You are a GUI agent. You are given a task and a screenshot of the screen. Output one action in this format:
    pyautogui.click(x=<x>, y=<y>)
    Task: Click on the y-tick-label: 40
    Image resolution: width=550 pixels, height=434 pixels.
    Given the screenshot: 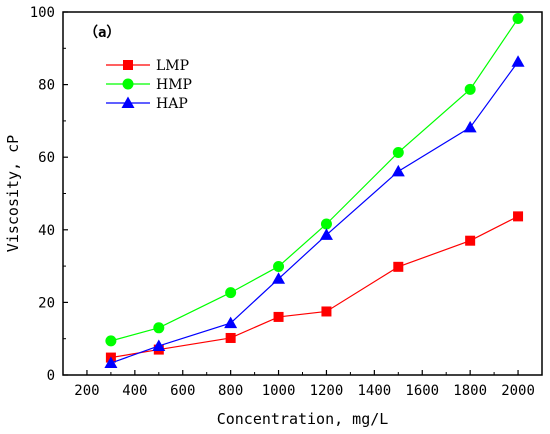 What is the action you would take?
    pyautogui.click(x=46, y=231)
    